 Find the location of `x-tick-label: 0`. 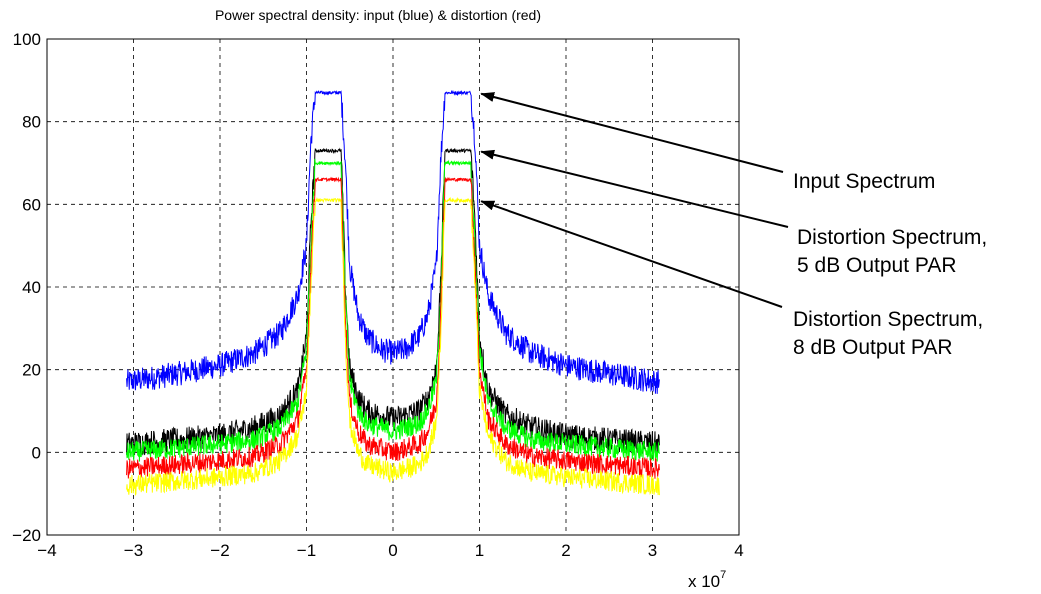

x-tick-label: 0 is located at coordinates (392, 550).